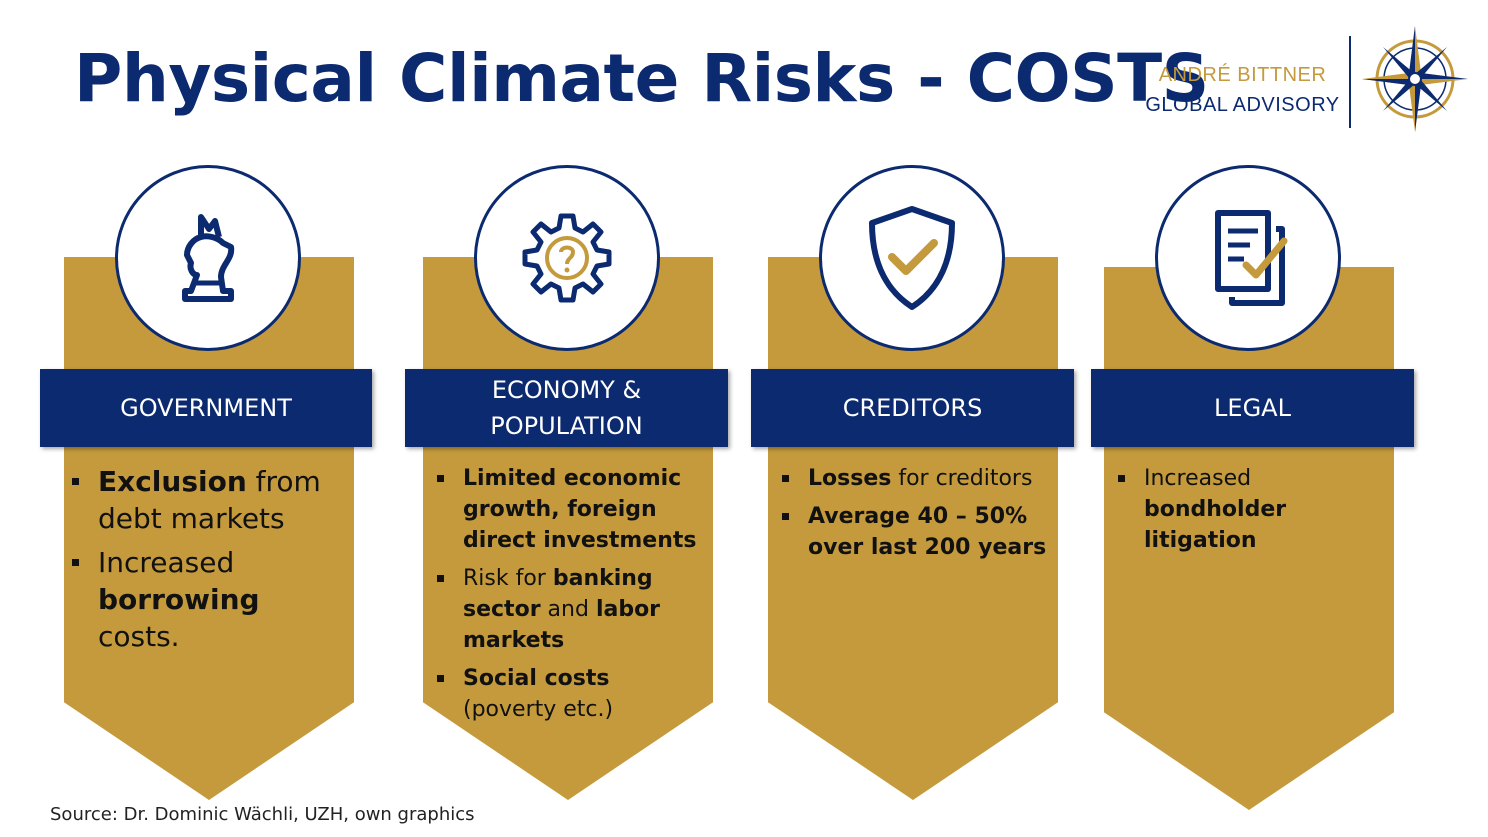 The image size is (1488, 837). I want to click on gear-question-icon, so click(567, 258).